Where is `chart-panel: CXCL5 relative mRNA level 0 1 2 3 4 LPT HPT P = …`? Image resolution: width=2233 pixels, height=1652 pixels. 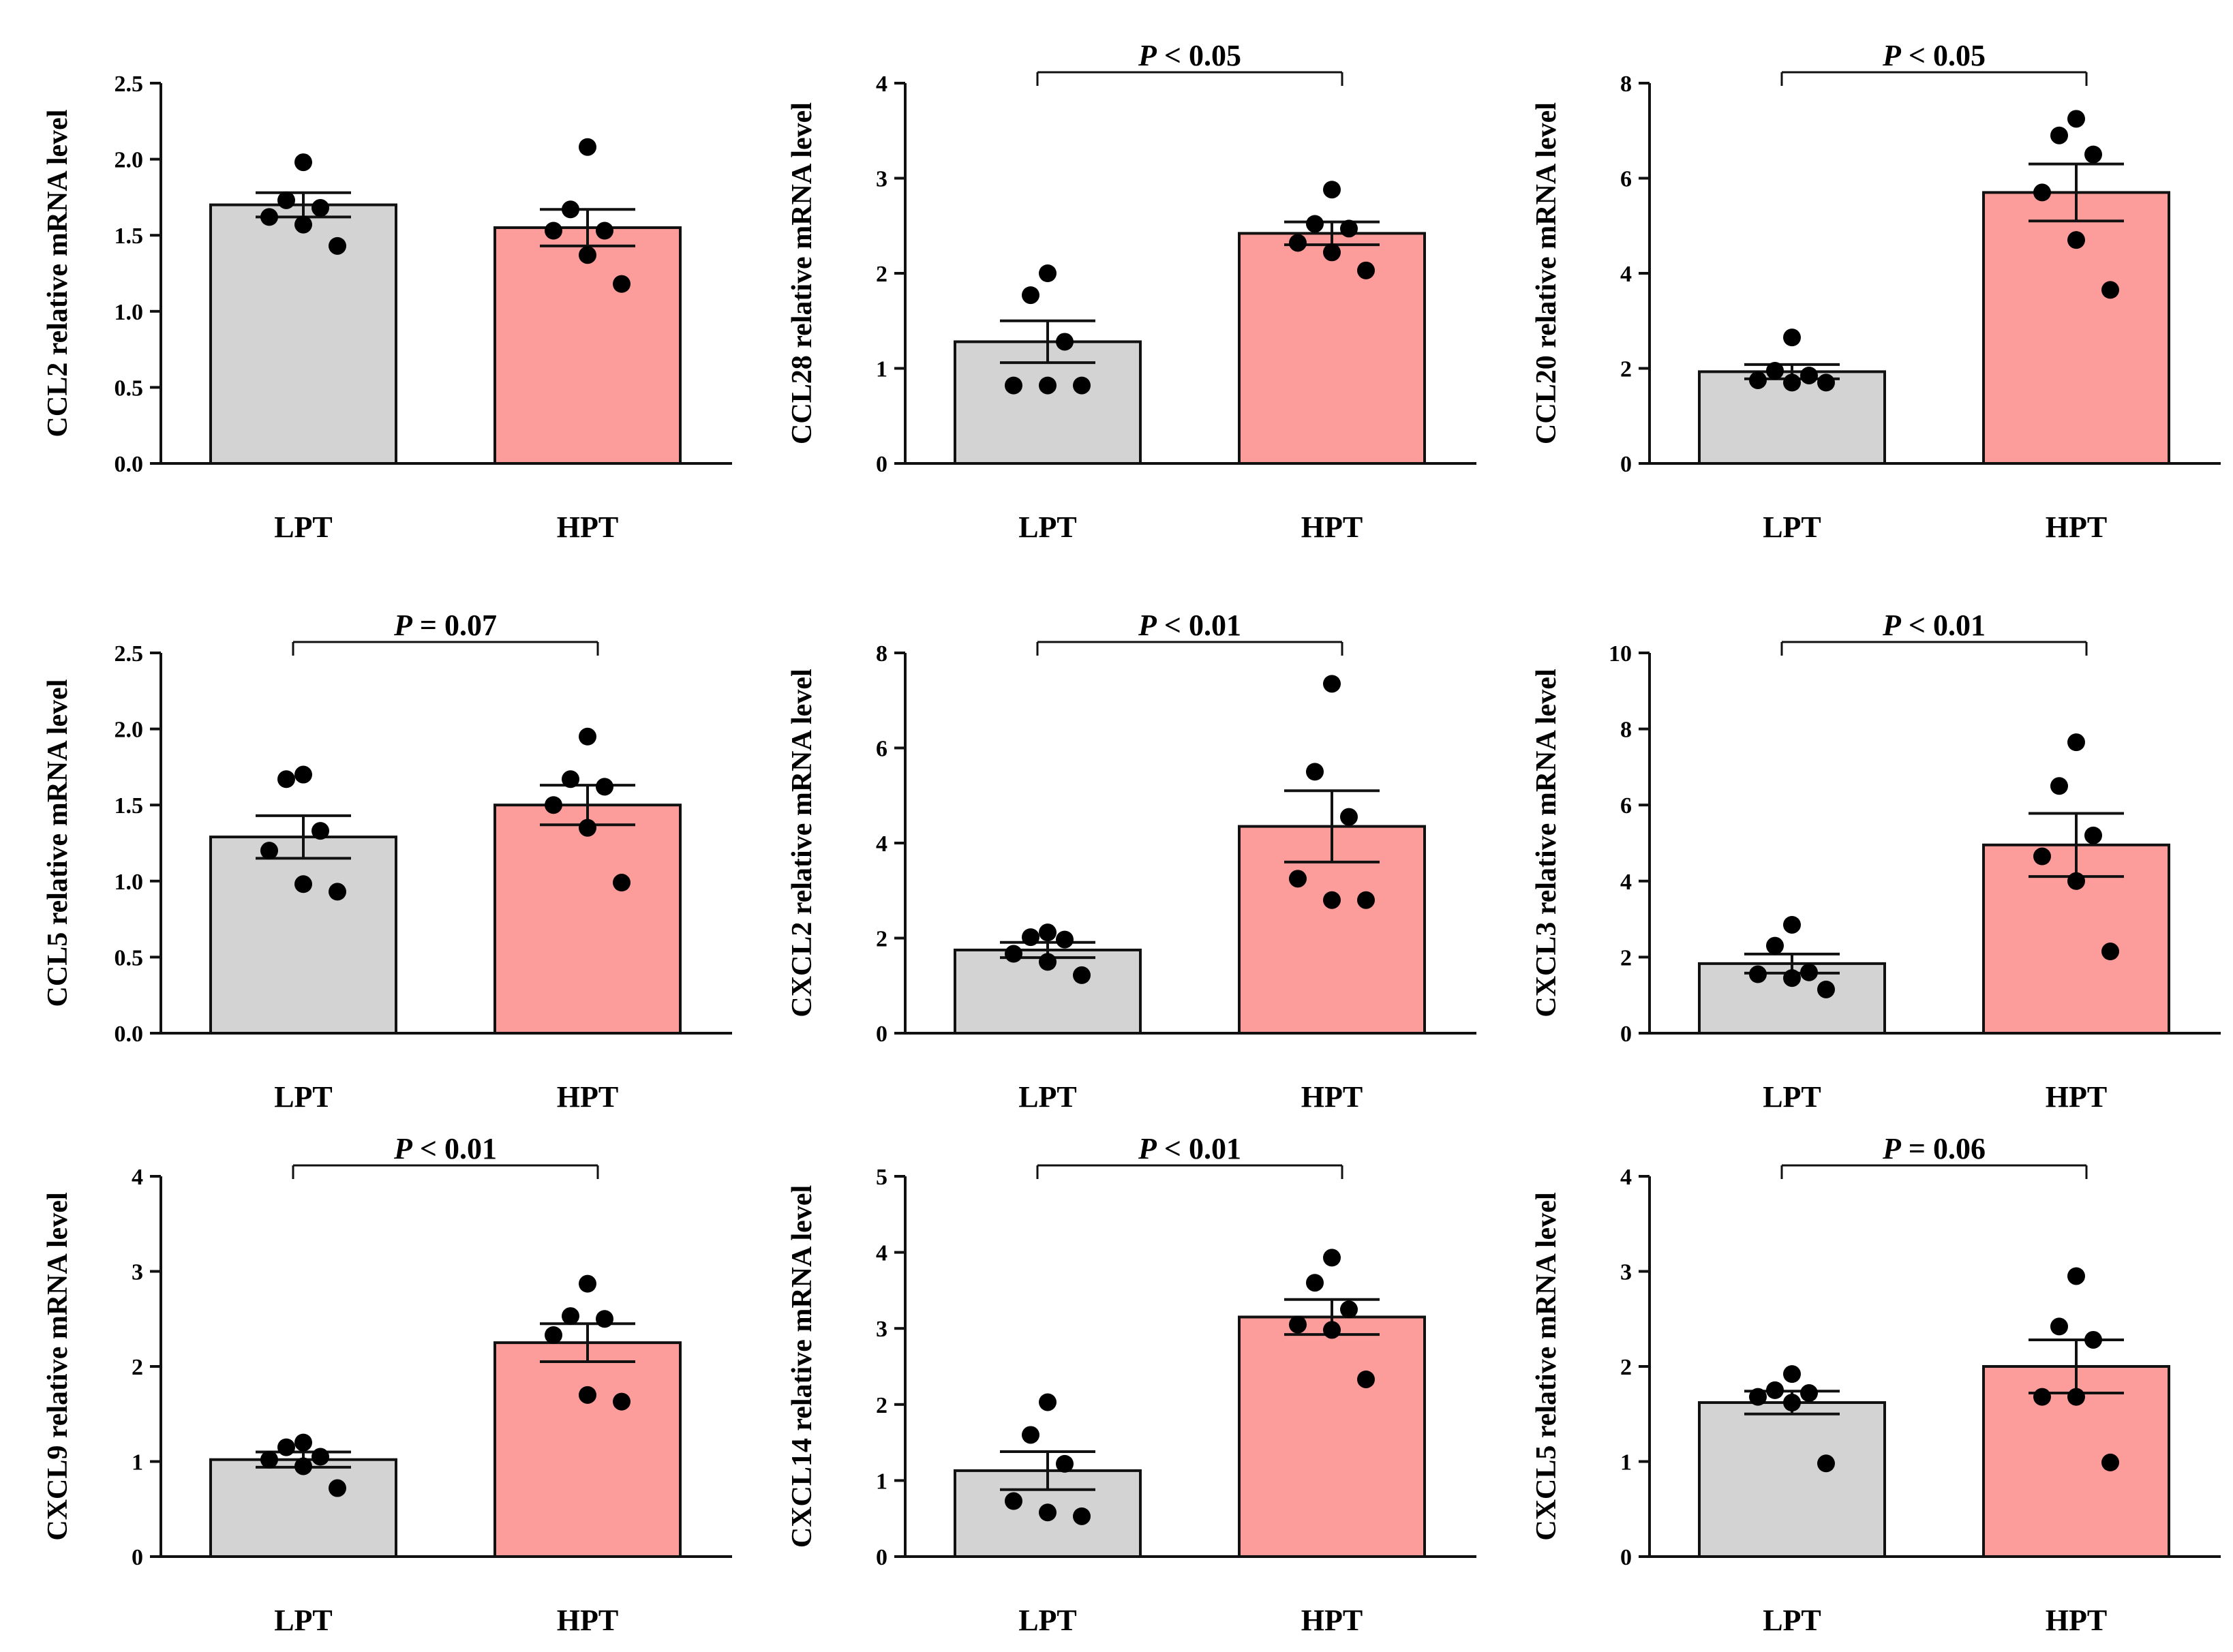 chart-panel: CXCL5 relative mRNA level 0 1 2 3 4 LPT HPT P = … is located at coordinates (1876, 1384).